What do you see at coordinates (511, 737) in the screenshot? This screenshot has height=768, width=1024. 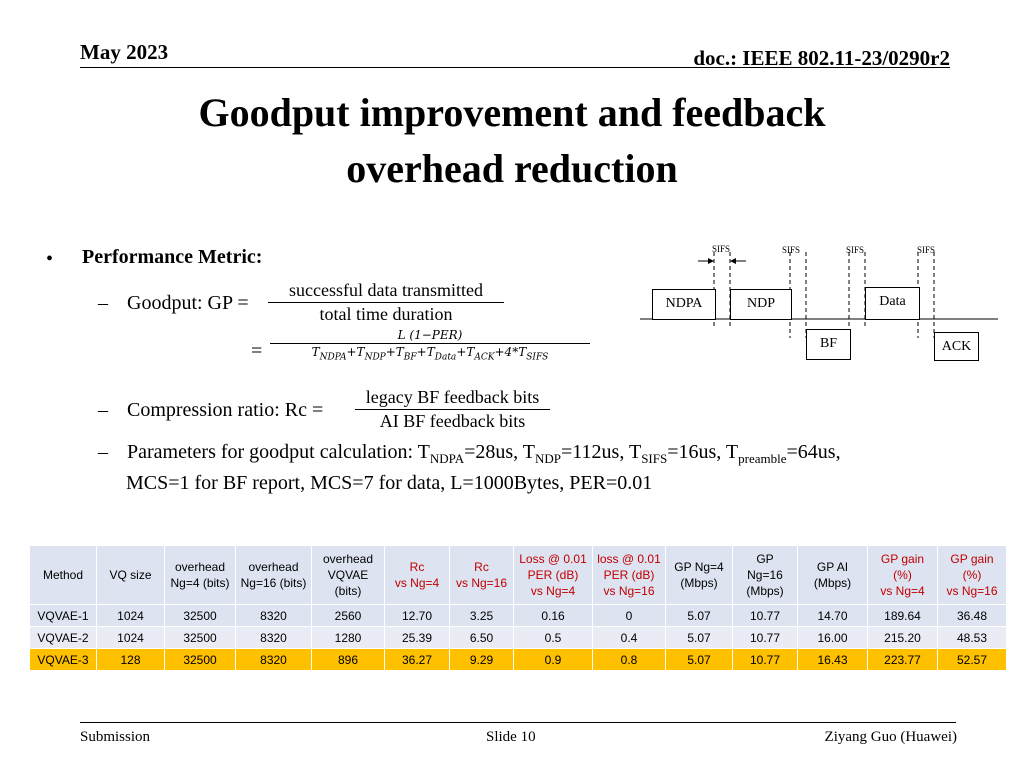 I see `footer-slide-number: Slide 10` at bounding box center [511, 737].